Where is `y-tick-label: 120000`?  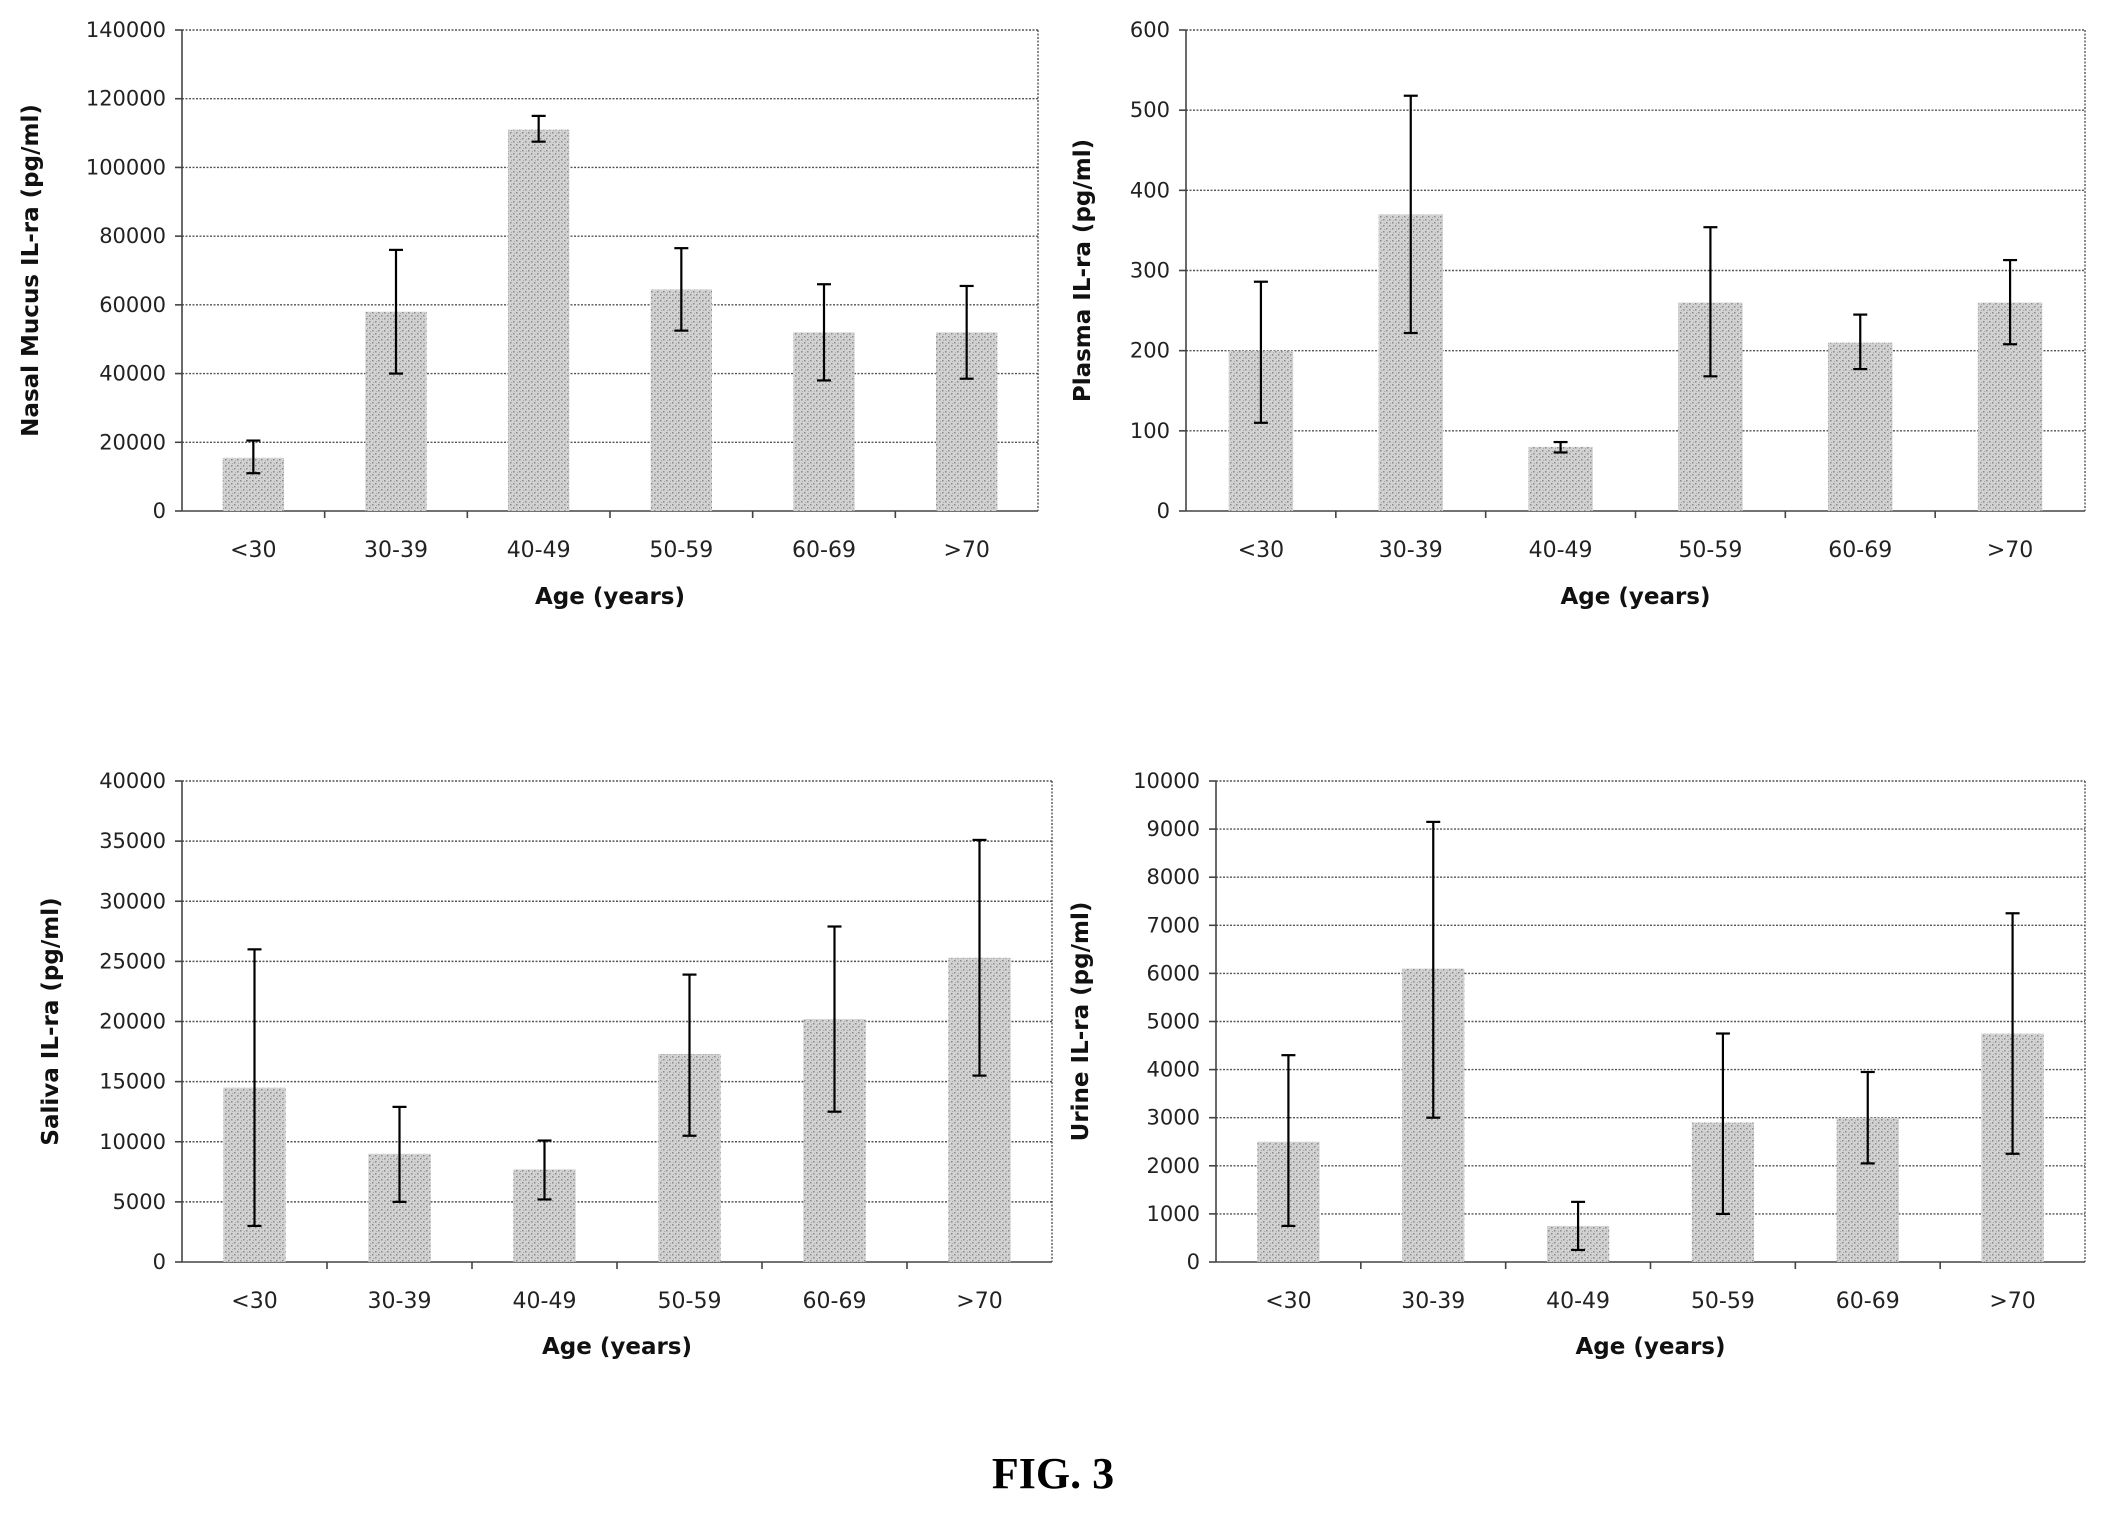
y-tick-label: 120000 is located at coordinates (126, 99).